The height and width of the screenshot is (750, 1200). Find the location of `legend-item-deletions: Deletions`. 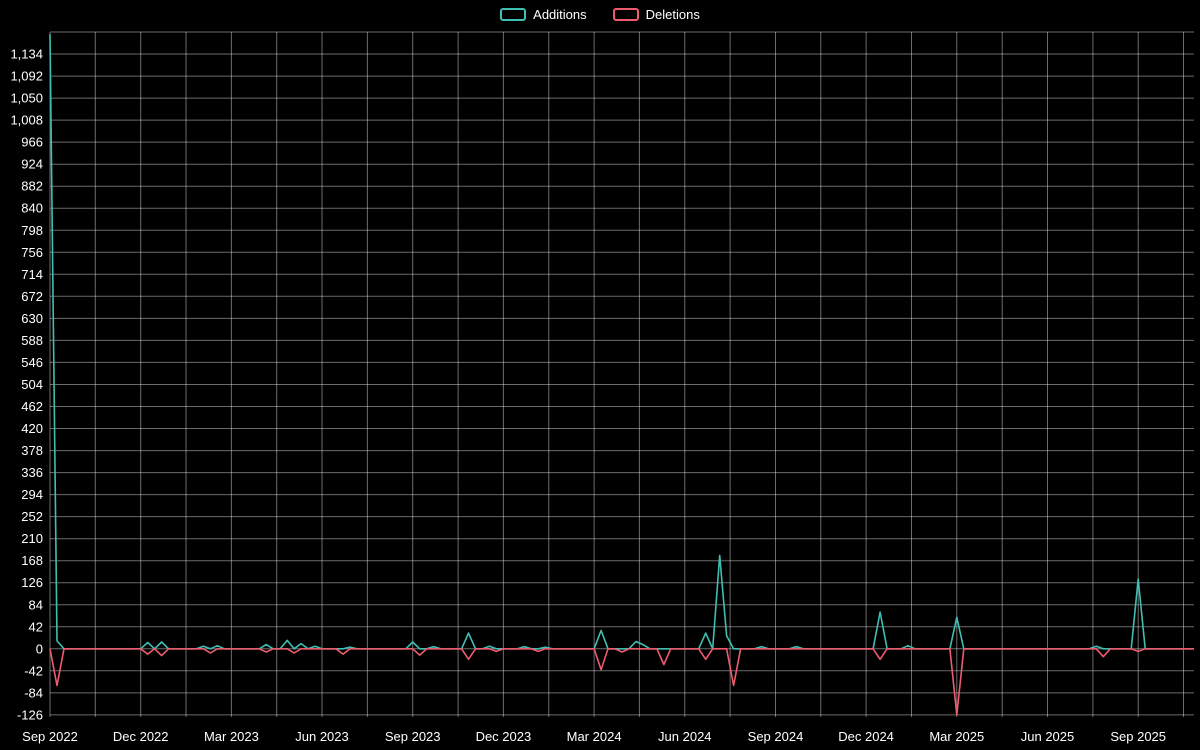

legend-item-deletions: Deletions is located at coordinates (656, 14).